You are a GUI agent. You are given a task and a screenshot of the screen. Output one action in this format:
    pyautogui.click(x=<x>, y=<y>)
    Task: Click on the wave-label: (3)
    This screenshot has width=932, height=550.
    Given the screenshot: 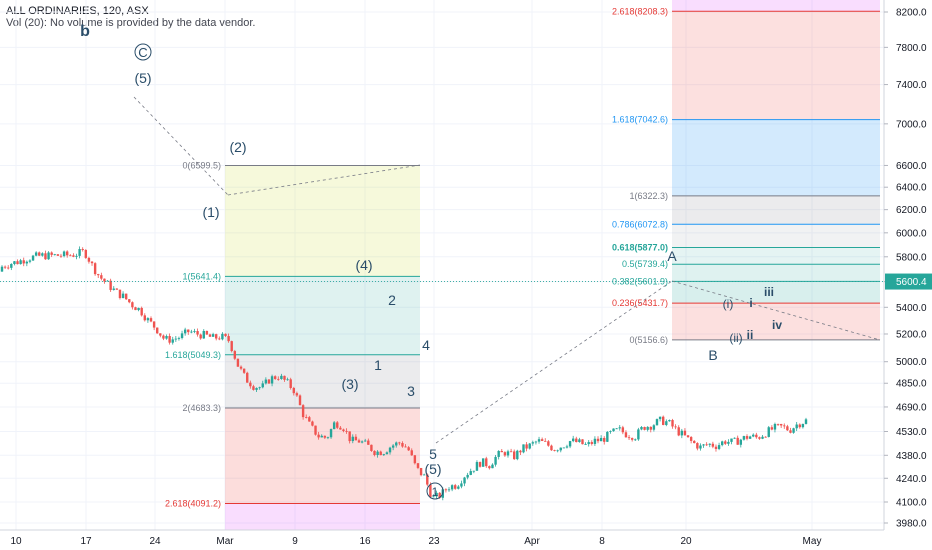 What is the action you would take?
    pyautogui.click(x=349, y=384)
    